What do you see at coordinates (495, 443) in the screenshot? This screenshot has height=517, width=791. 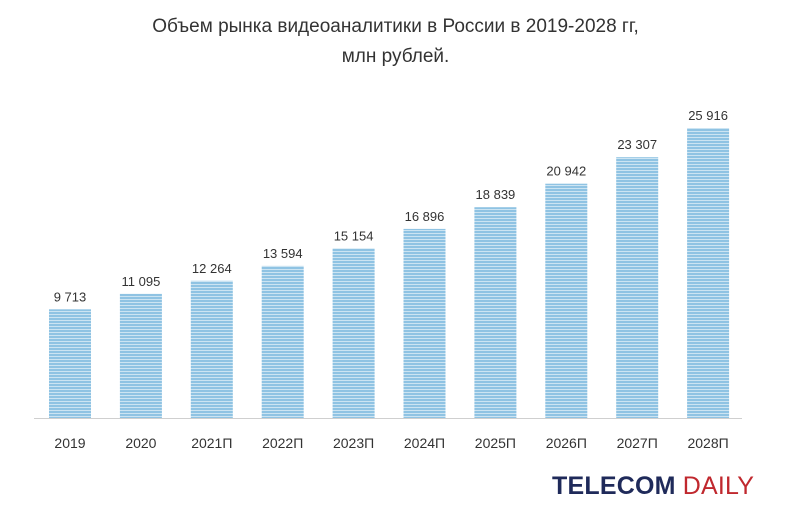 I see `category-label-2025П: 2025П` at bounding box center [495, 443].